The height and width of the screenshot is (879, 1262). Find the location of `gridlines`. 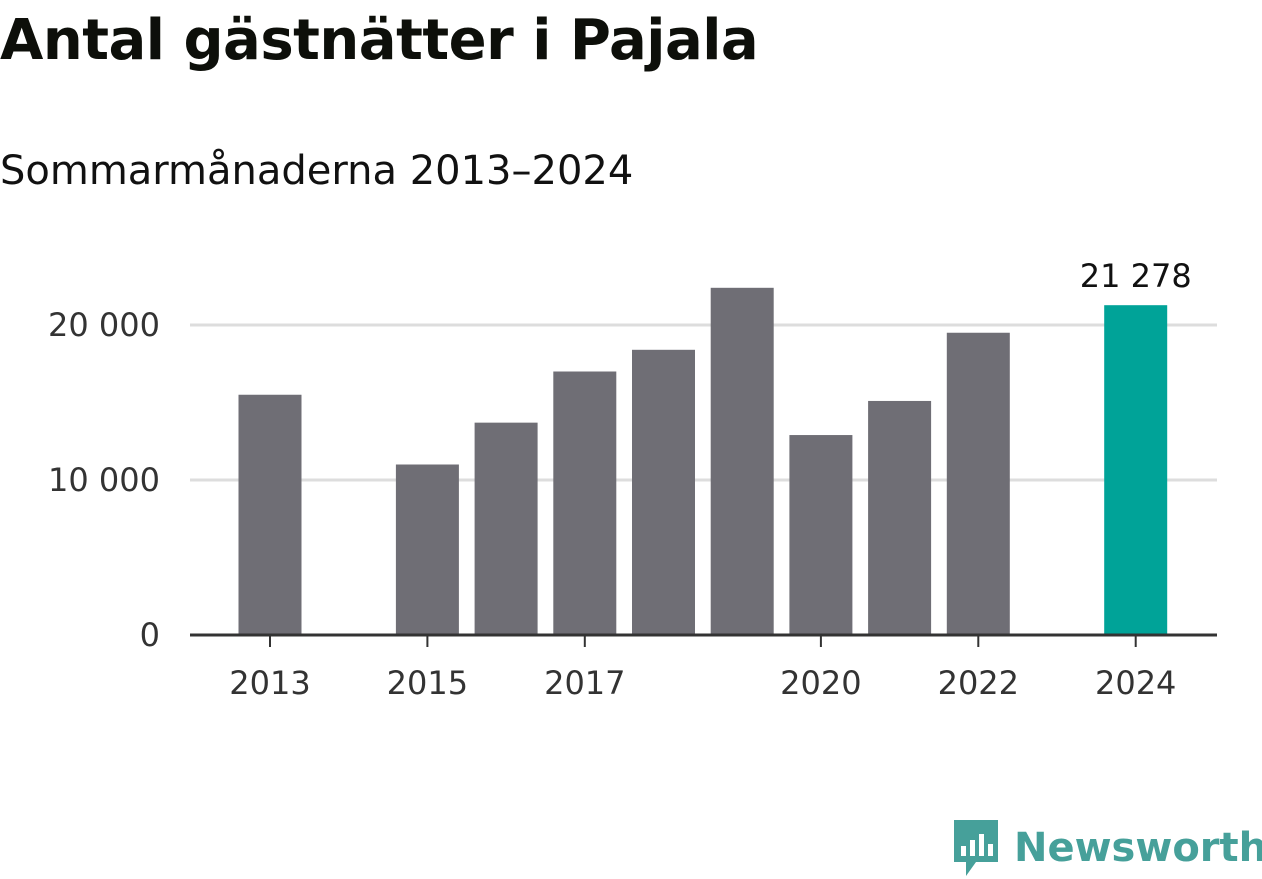

gridlines is located at coordinates (703, 402).